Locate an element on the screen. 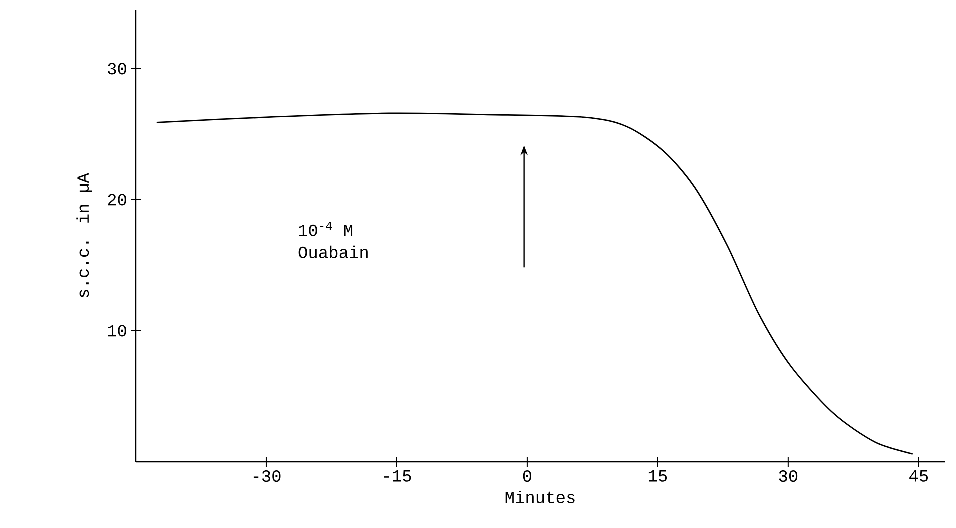  x-tick-label: 45 is located at coordinates (919, 476).